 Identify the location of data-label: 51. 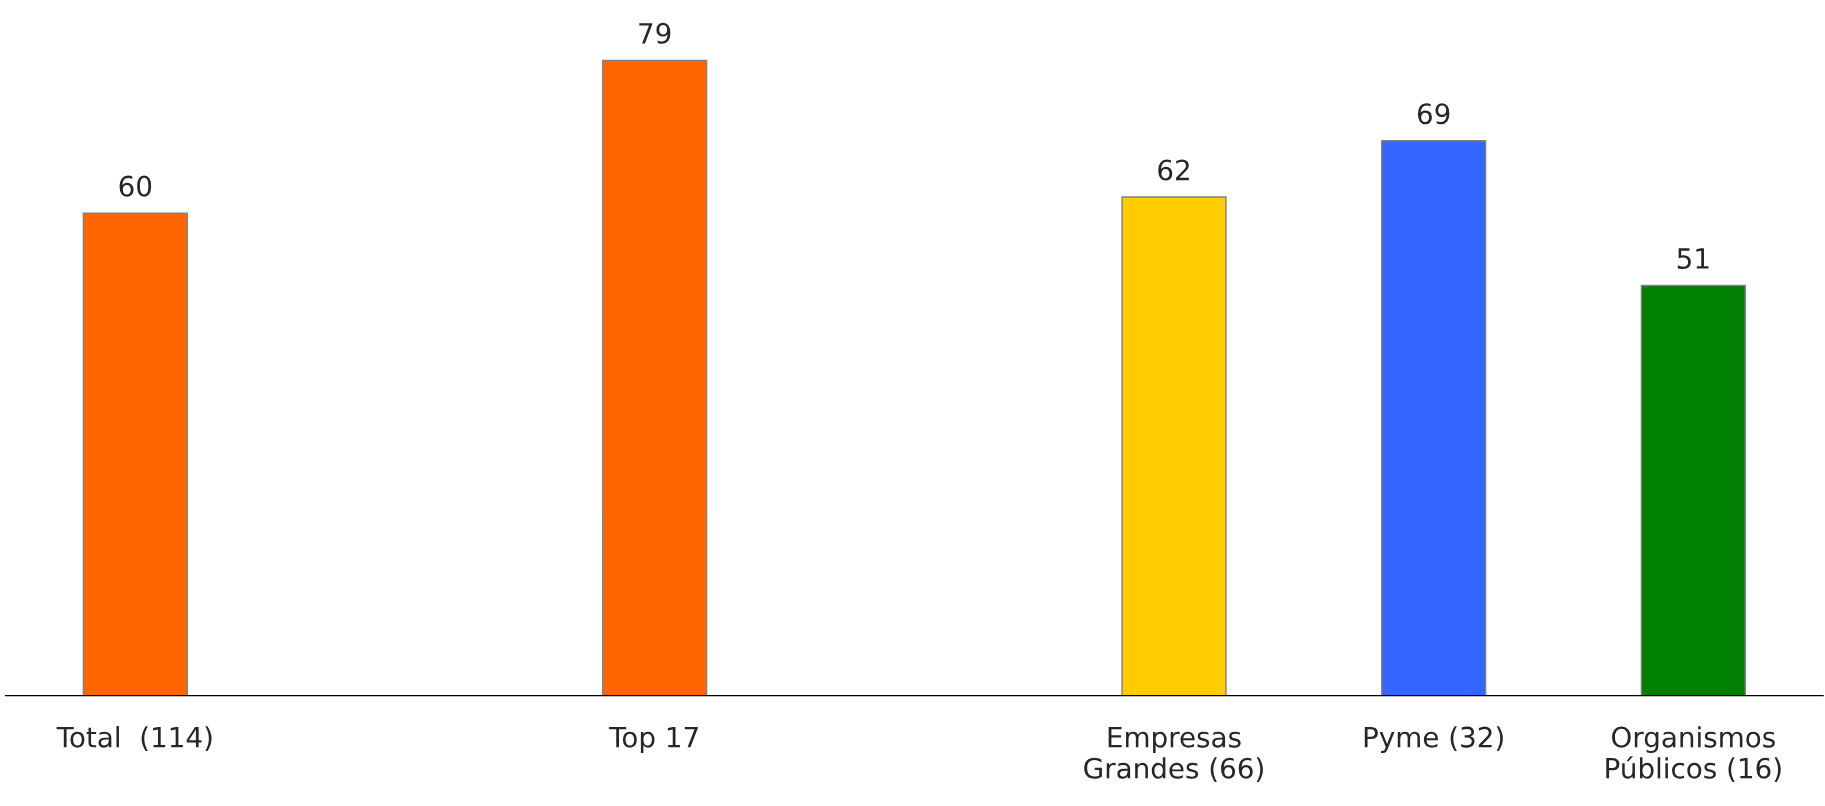
(1693, 258).